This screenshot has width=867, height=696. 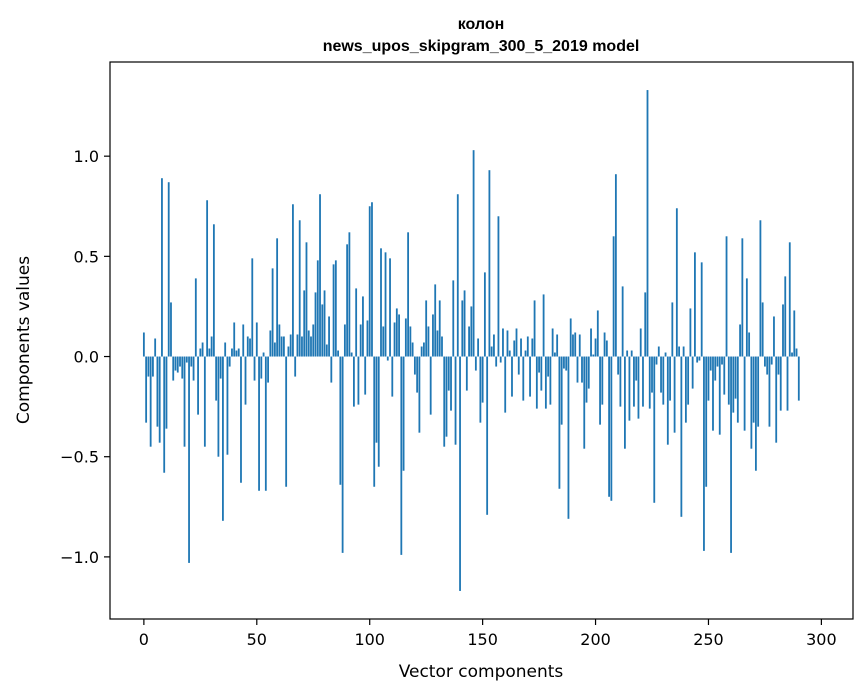 What do you see at coordinates (488, 634) in the screenshot?
I see `x-axis: 0 50 100 150 200 250 300` at bounding box center [488, 634].